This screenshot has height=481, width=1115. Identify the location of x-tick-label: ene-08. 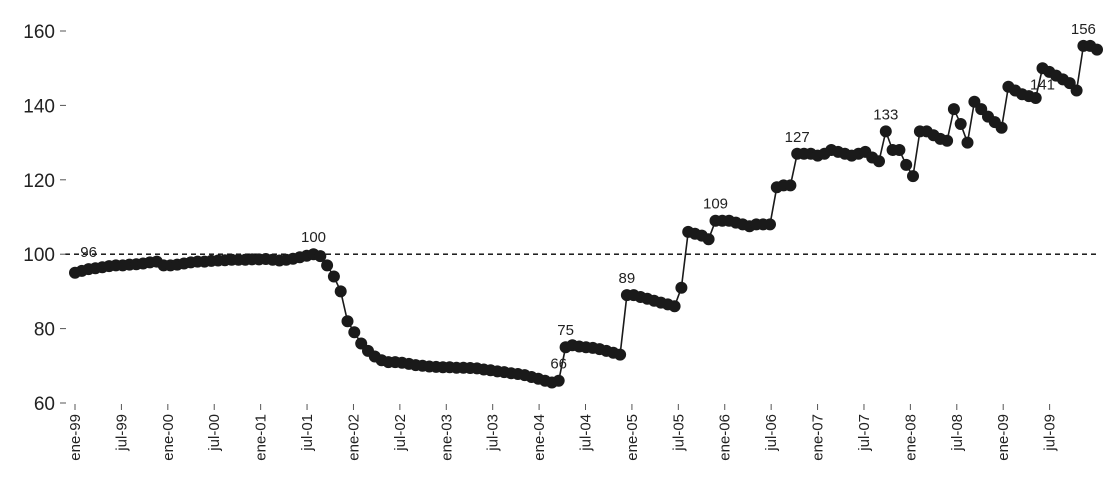
(910, 437).